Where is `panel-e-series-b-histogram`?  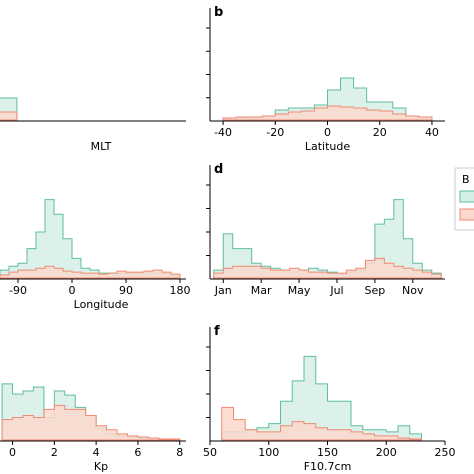 panel-e-series-b-histogram is located at coordinates (91, 422).